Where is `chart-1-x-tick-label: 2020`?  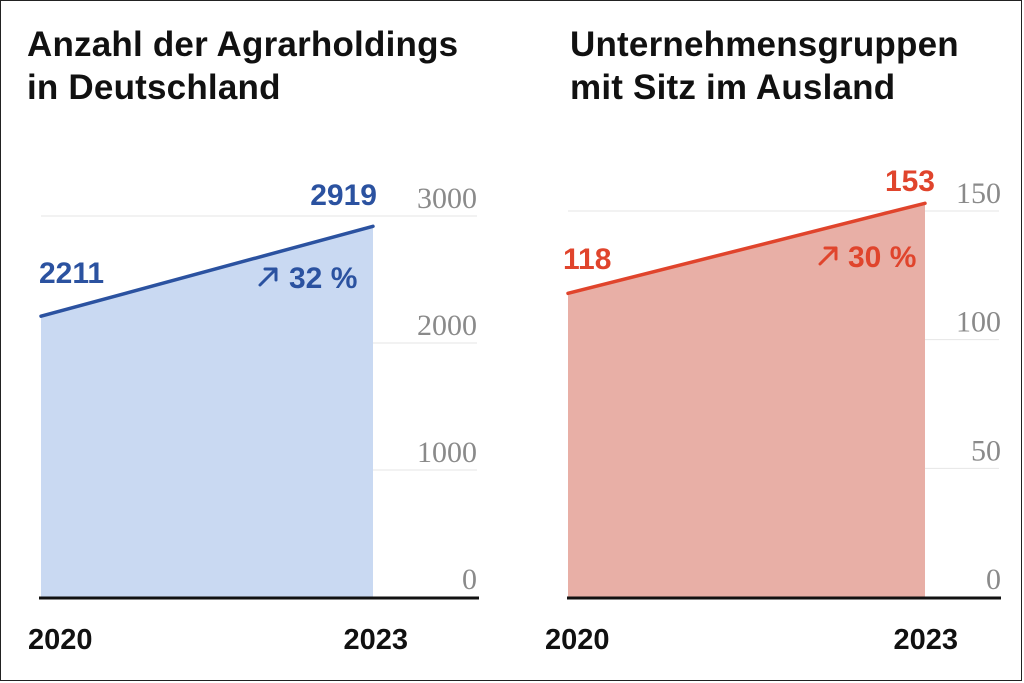
chart-1-x-tick-label: 2020 is located at coordinates (60, 640).